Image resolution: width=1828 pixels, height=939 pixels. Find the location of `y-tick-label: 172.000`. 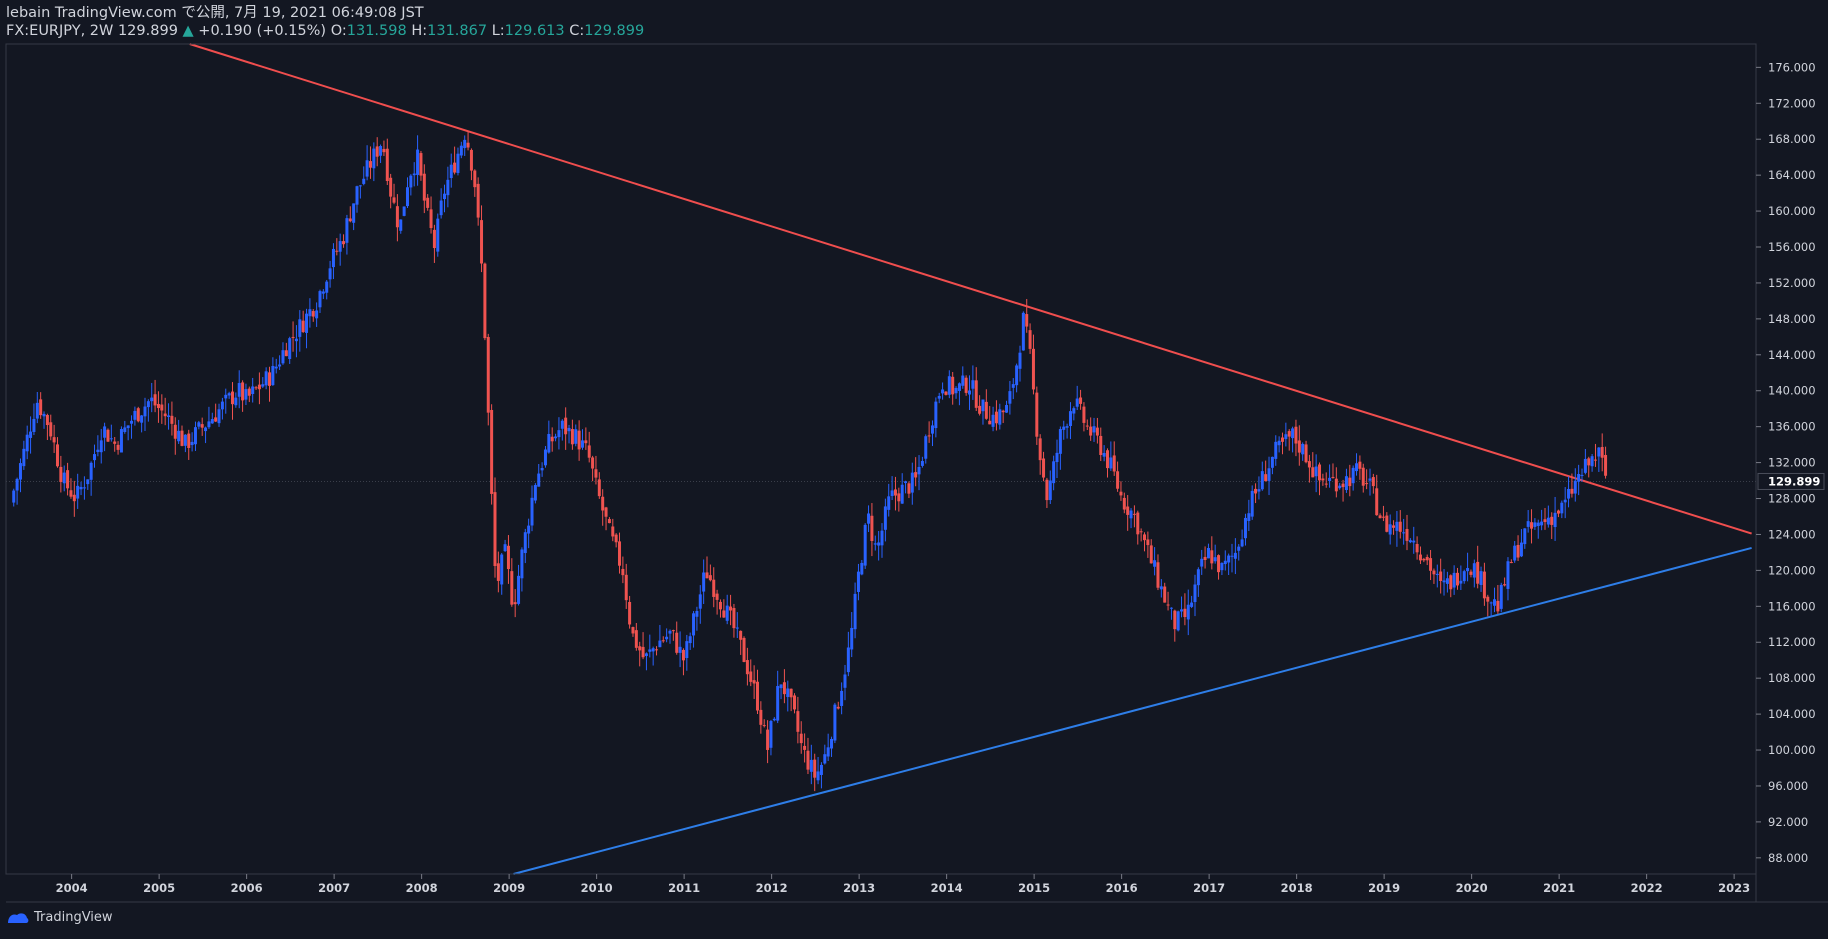

y-tick-label: 172.000 is located at coordinates (1792, 103).